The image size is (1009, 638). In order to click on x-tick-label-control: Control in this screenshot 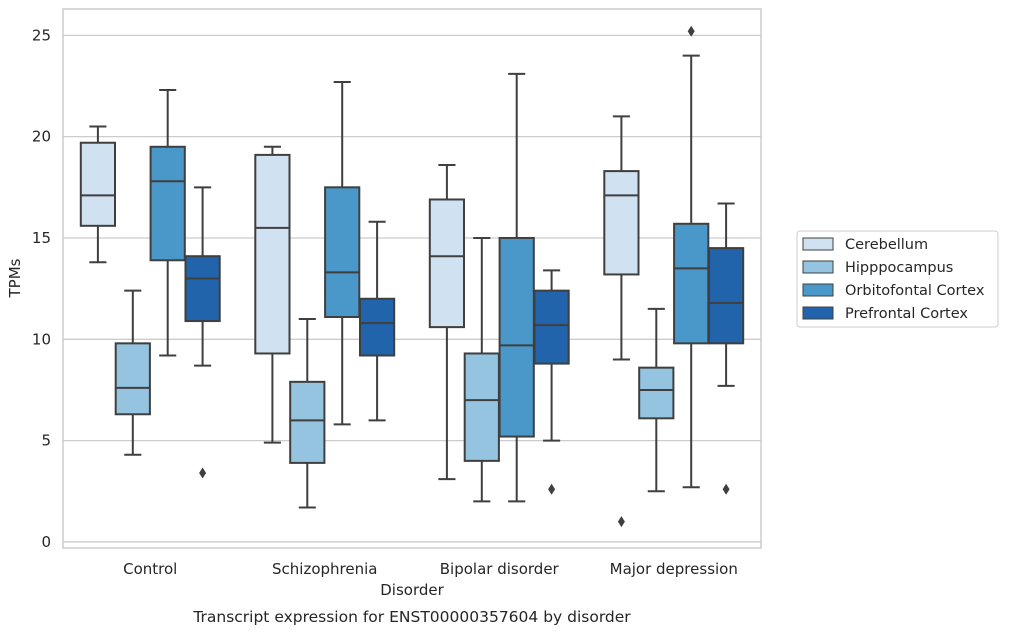, I will do `click(150, 569)`.